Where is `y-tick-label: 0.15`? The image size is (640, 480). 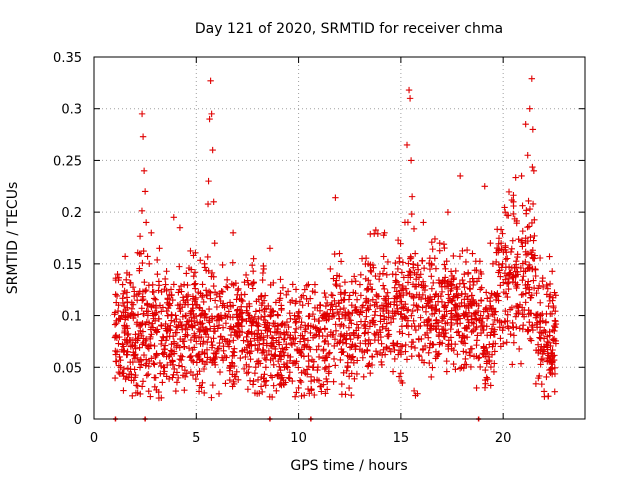
y-tick-label: 0.15 is located at coordinates (67, 265).